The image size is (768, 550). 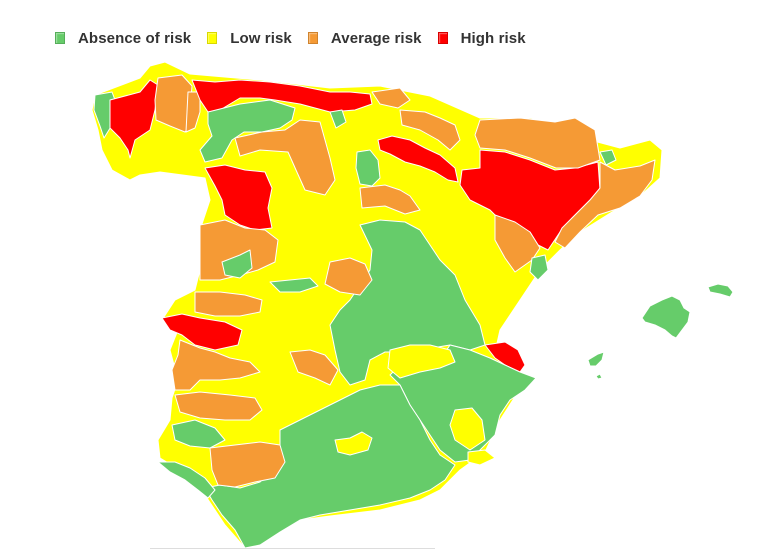 I want to click on region-alicante-yellow, so click(x=467, y=429).